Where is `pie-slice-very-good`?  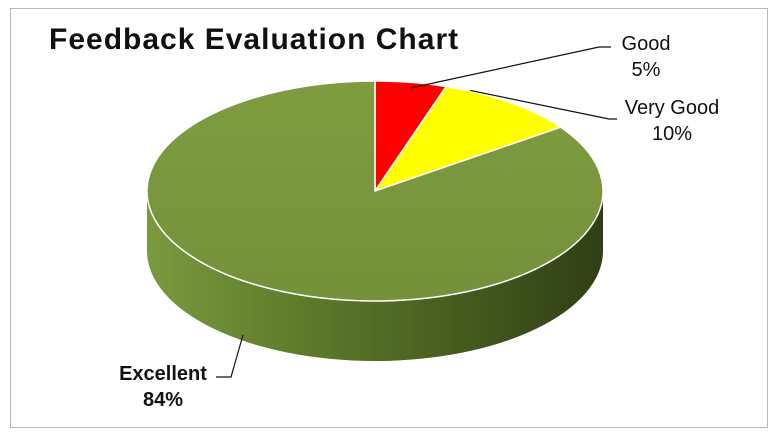
pie-slice-very-good is located at coordinates (468, 138).